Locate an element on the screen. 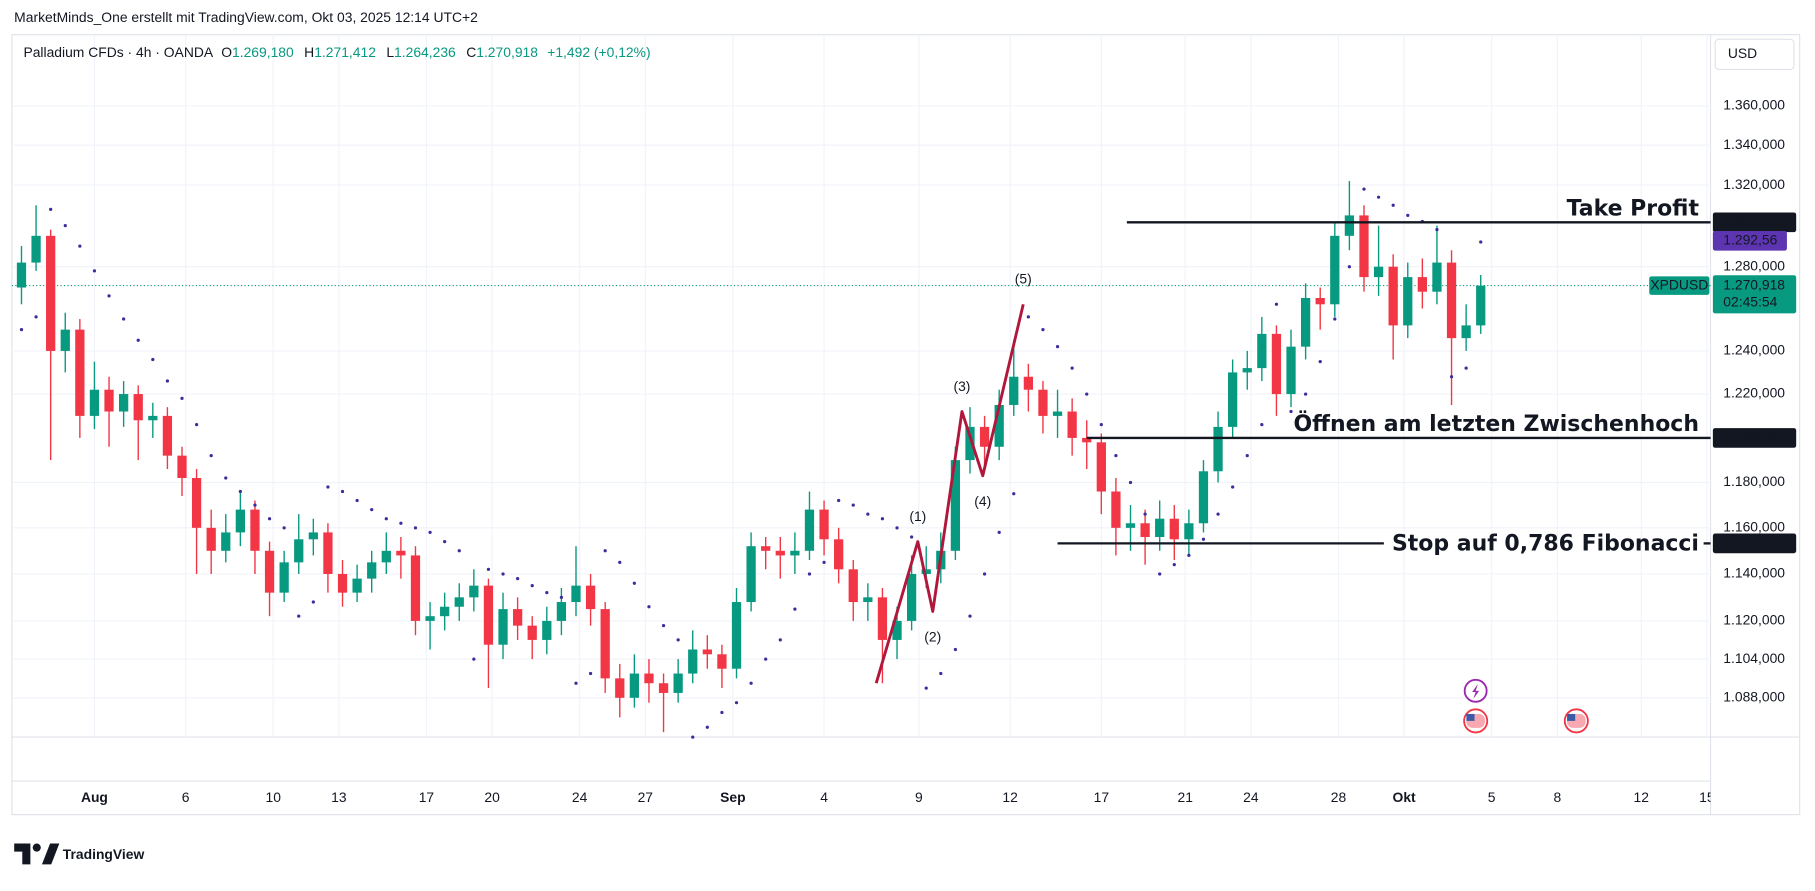 The image size is (1815, 891). x-tick-label: Sep is located at coordinates (732, 797).